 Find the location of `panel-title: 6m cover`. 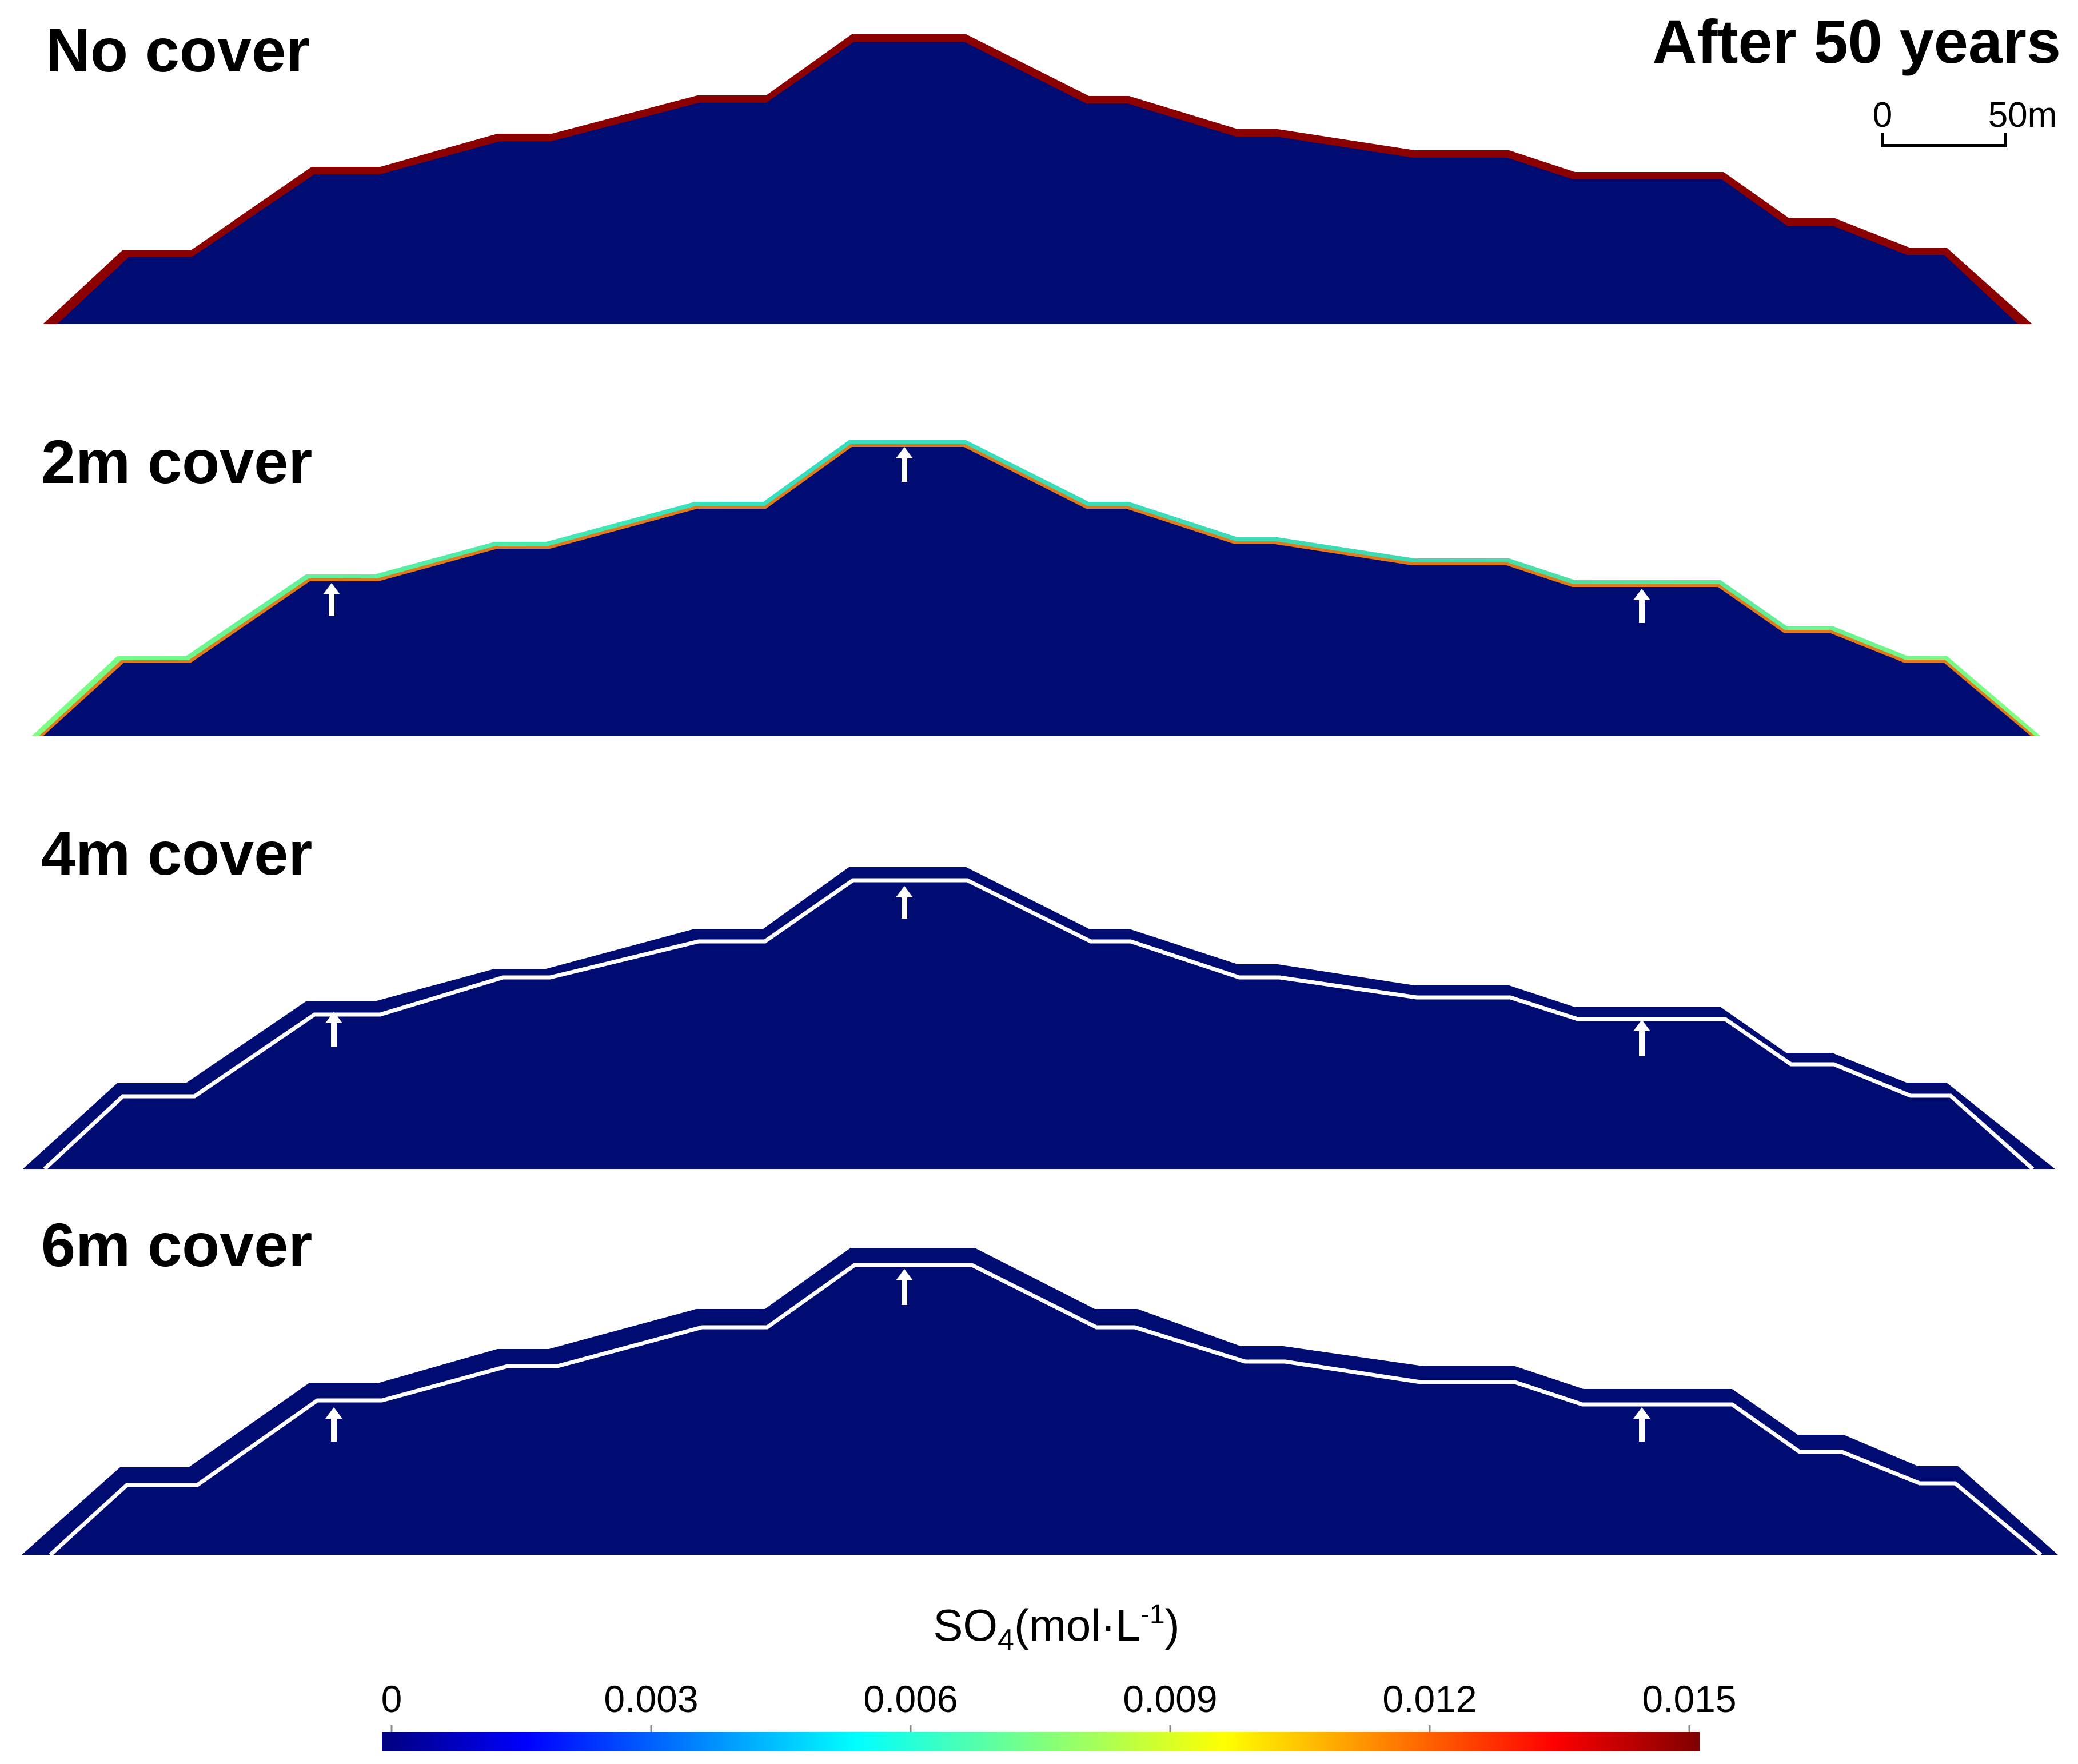

panel-title: 6m cover is located at coordinates (176, 1244).